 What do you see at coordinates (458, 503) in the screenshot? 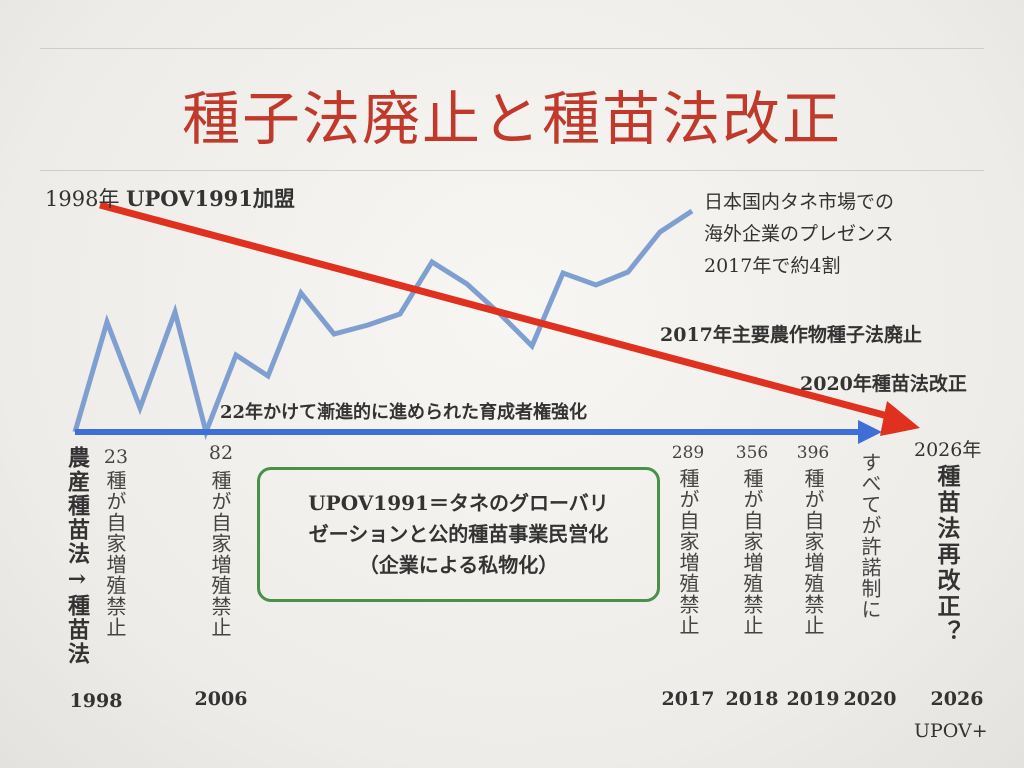
I see `box-line: UPOV1991＝タネのグローバリ` at bounding box center [458, 503].